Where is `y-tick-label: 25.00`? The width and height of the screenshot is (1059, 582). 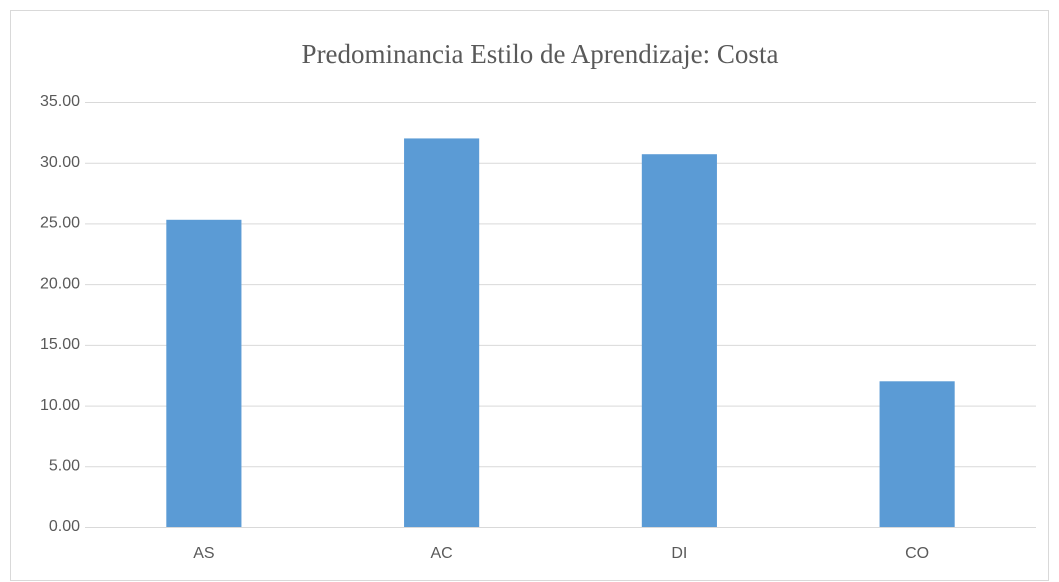 y-tick-label: 25.00 is located at coordinates (60, 223).